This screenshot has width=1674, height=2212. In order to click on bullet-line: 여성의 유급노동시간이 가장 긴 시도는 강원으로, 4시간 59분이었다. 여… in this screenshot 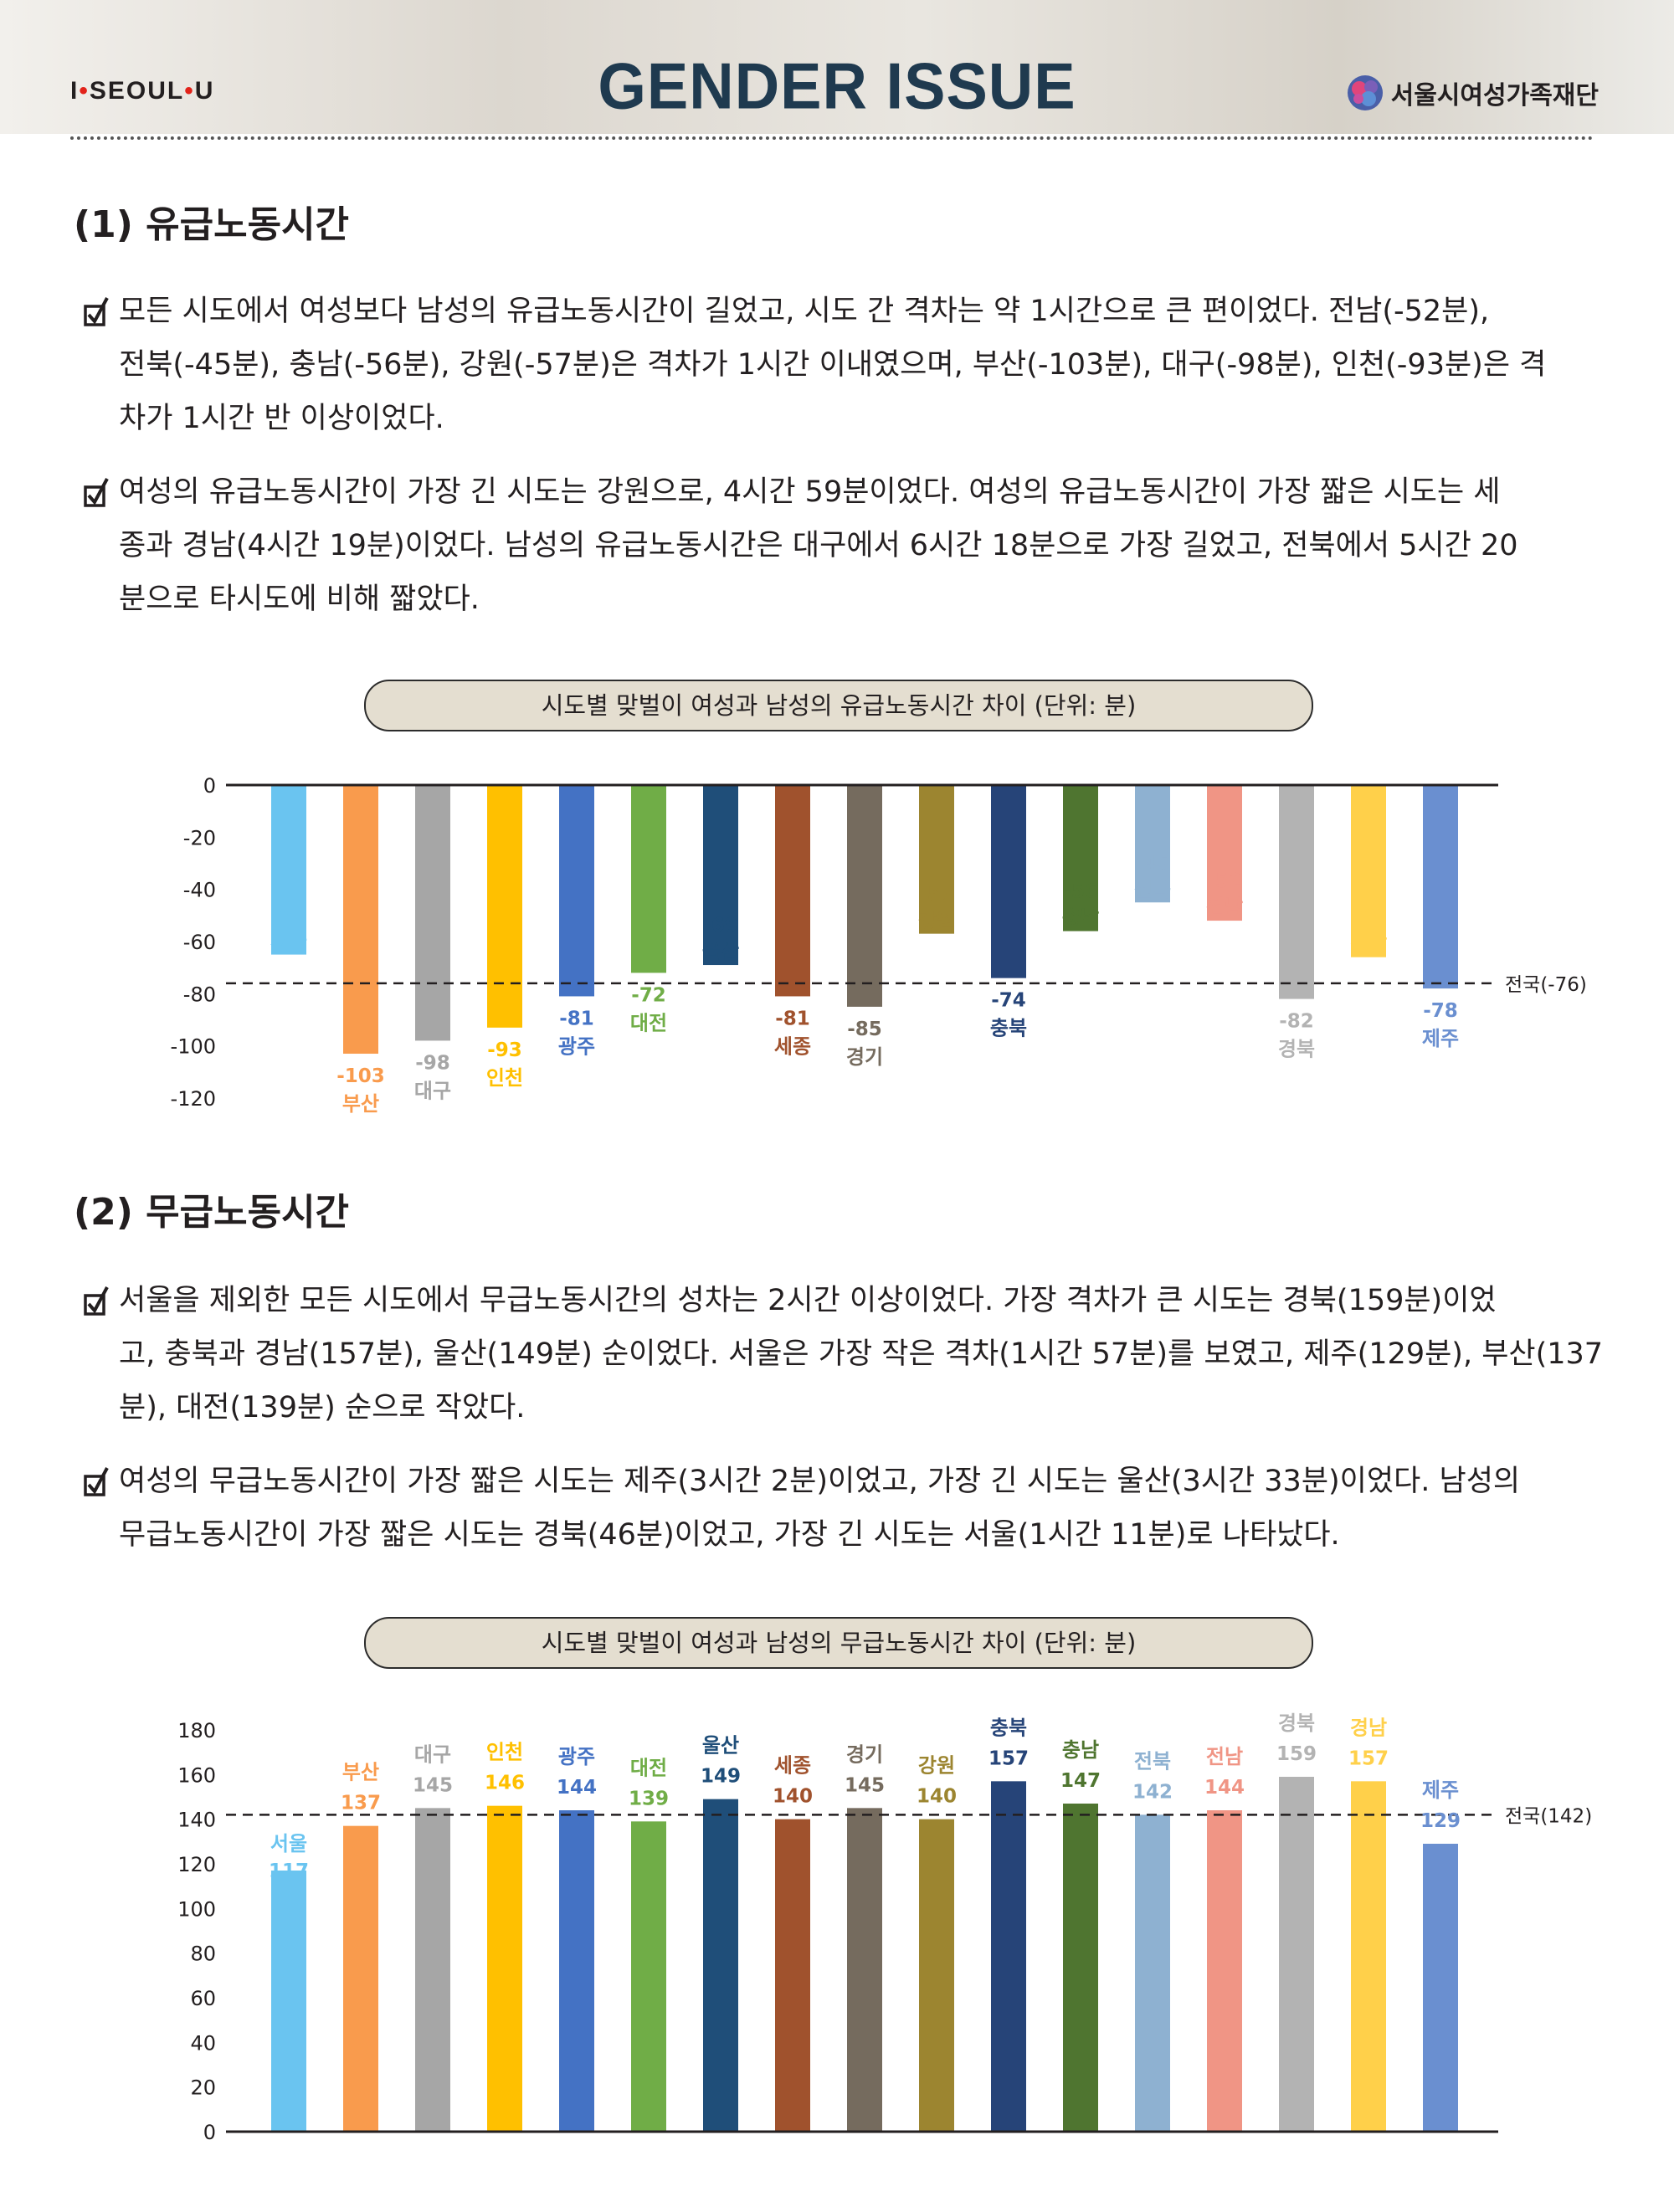, I will do `click(810, 492)`.